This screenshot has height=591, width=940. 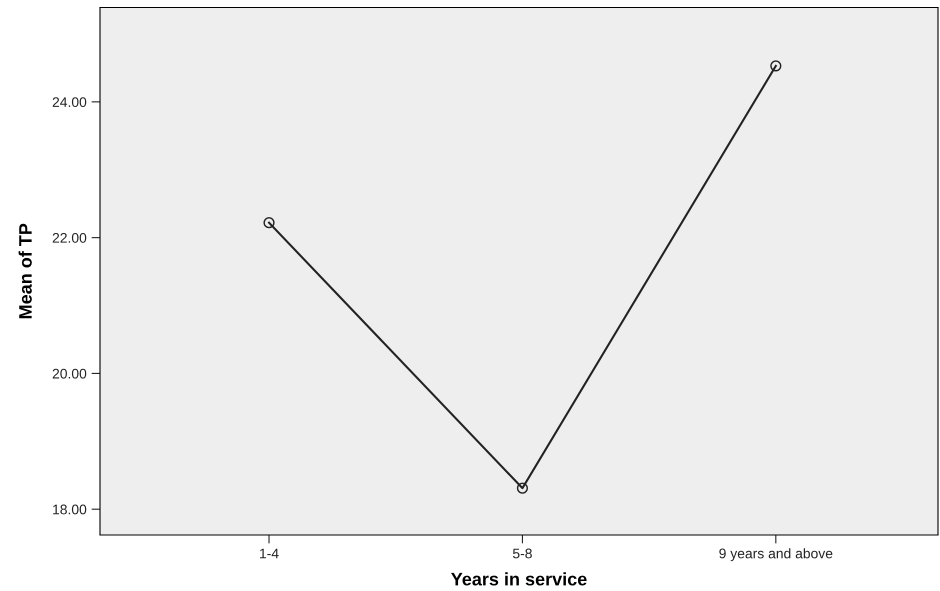 What do you see at coordinates (269, 553) in the screenshot?
I see `x-tick-label: 1-4` at bounding box center [269, 553].